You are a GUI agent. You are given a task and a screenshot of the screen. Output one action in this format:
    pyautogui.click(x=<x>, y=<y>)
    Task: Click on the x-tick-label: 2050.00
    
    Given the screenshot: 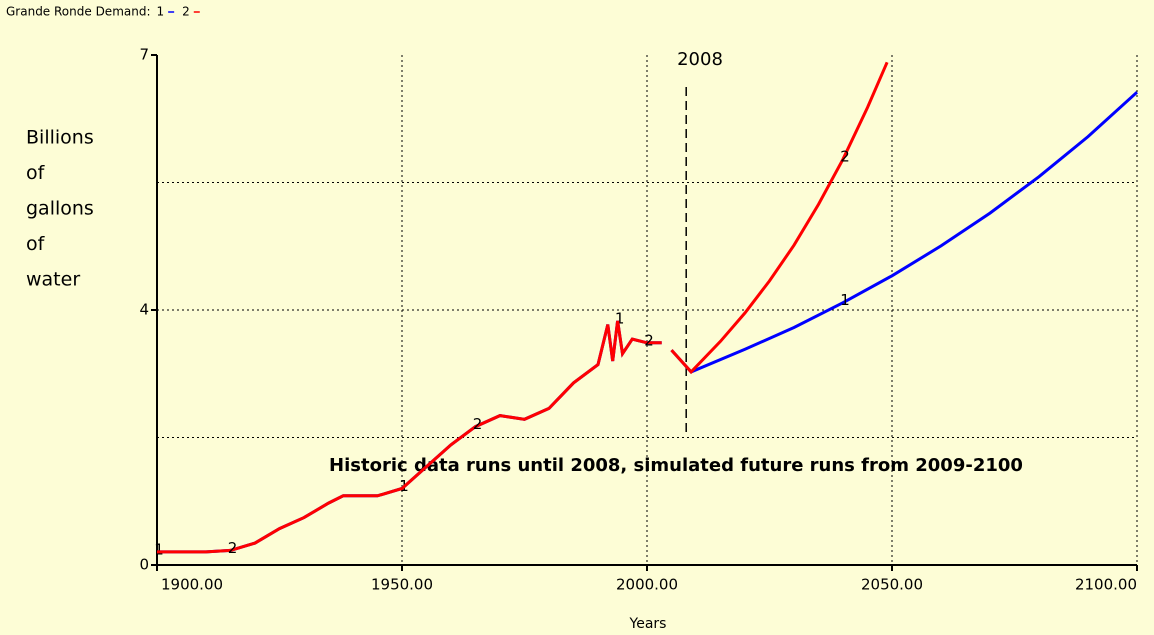 What is the action you would take?
    pyautogui.click(x=892, y=585)
    